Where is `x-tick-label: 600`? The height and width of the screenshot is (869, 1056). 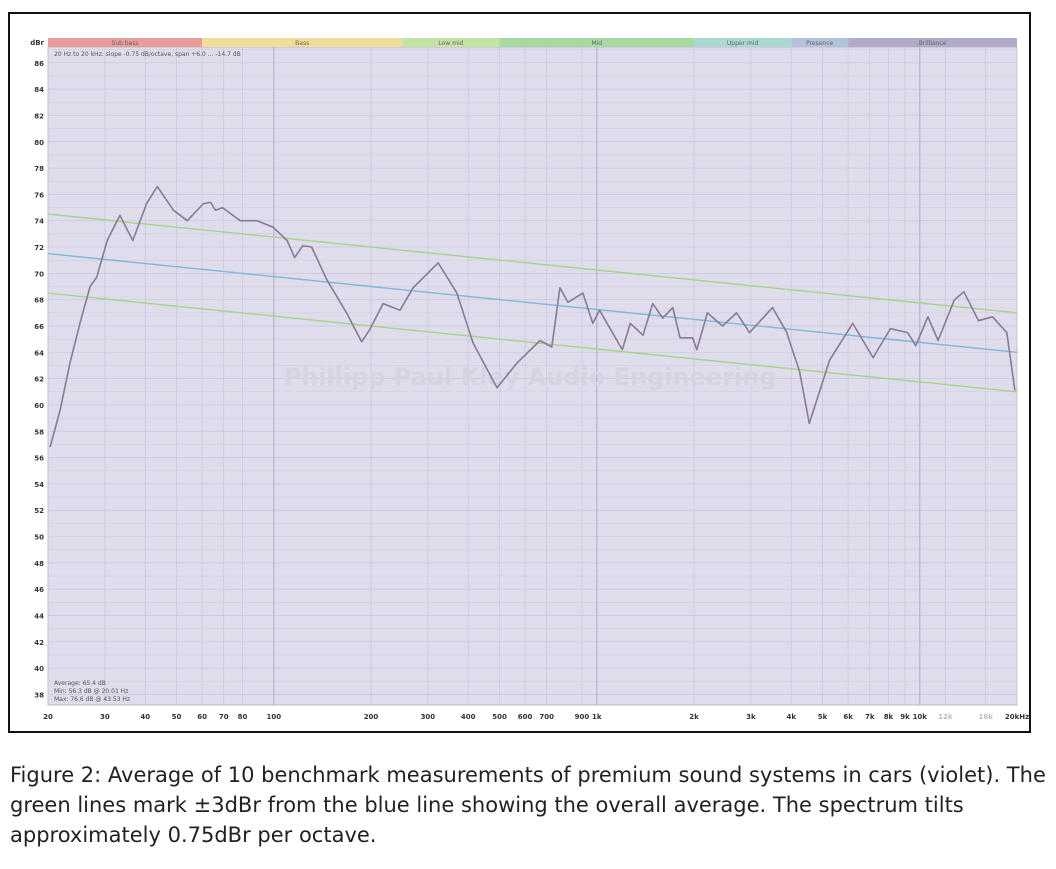
x-tick-label: 600 is located at coordinates (525, 717).